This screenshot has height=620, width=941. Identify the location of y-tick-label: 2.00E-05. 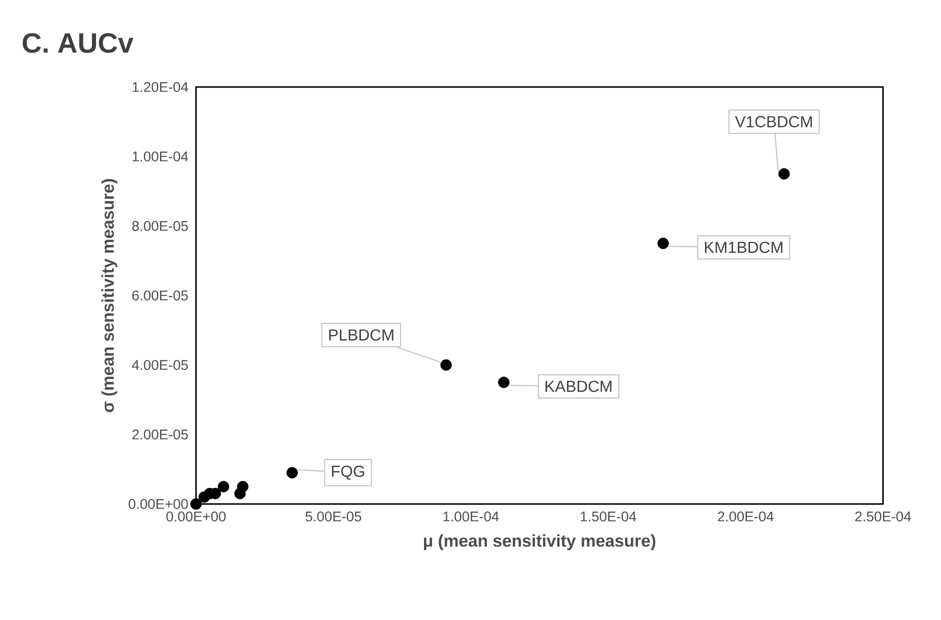
(160, 435).